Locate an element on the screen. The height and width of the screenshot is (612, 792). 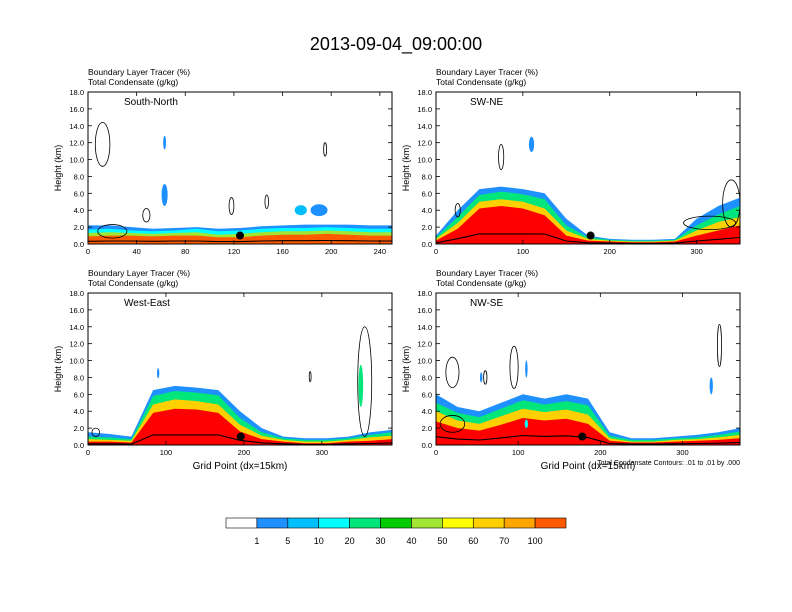
x-tick-label: 240 is located at coordinates (380, 251).